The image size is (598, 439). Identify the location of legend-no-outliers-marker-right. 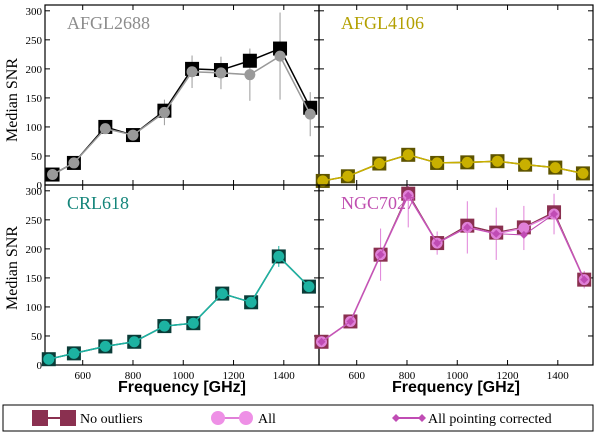
(68, 418).